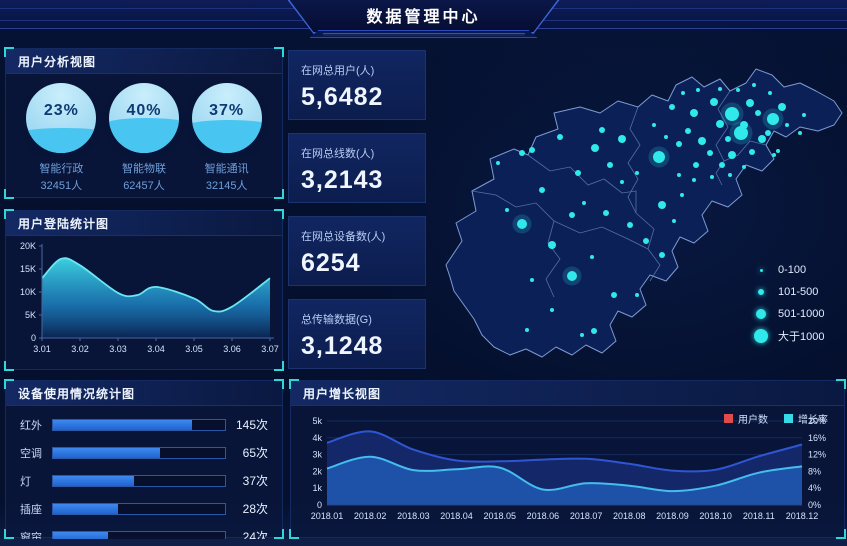  I want to click on panel-title: 用户登陆统计图, so click(64, 223).